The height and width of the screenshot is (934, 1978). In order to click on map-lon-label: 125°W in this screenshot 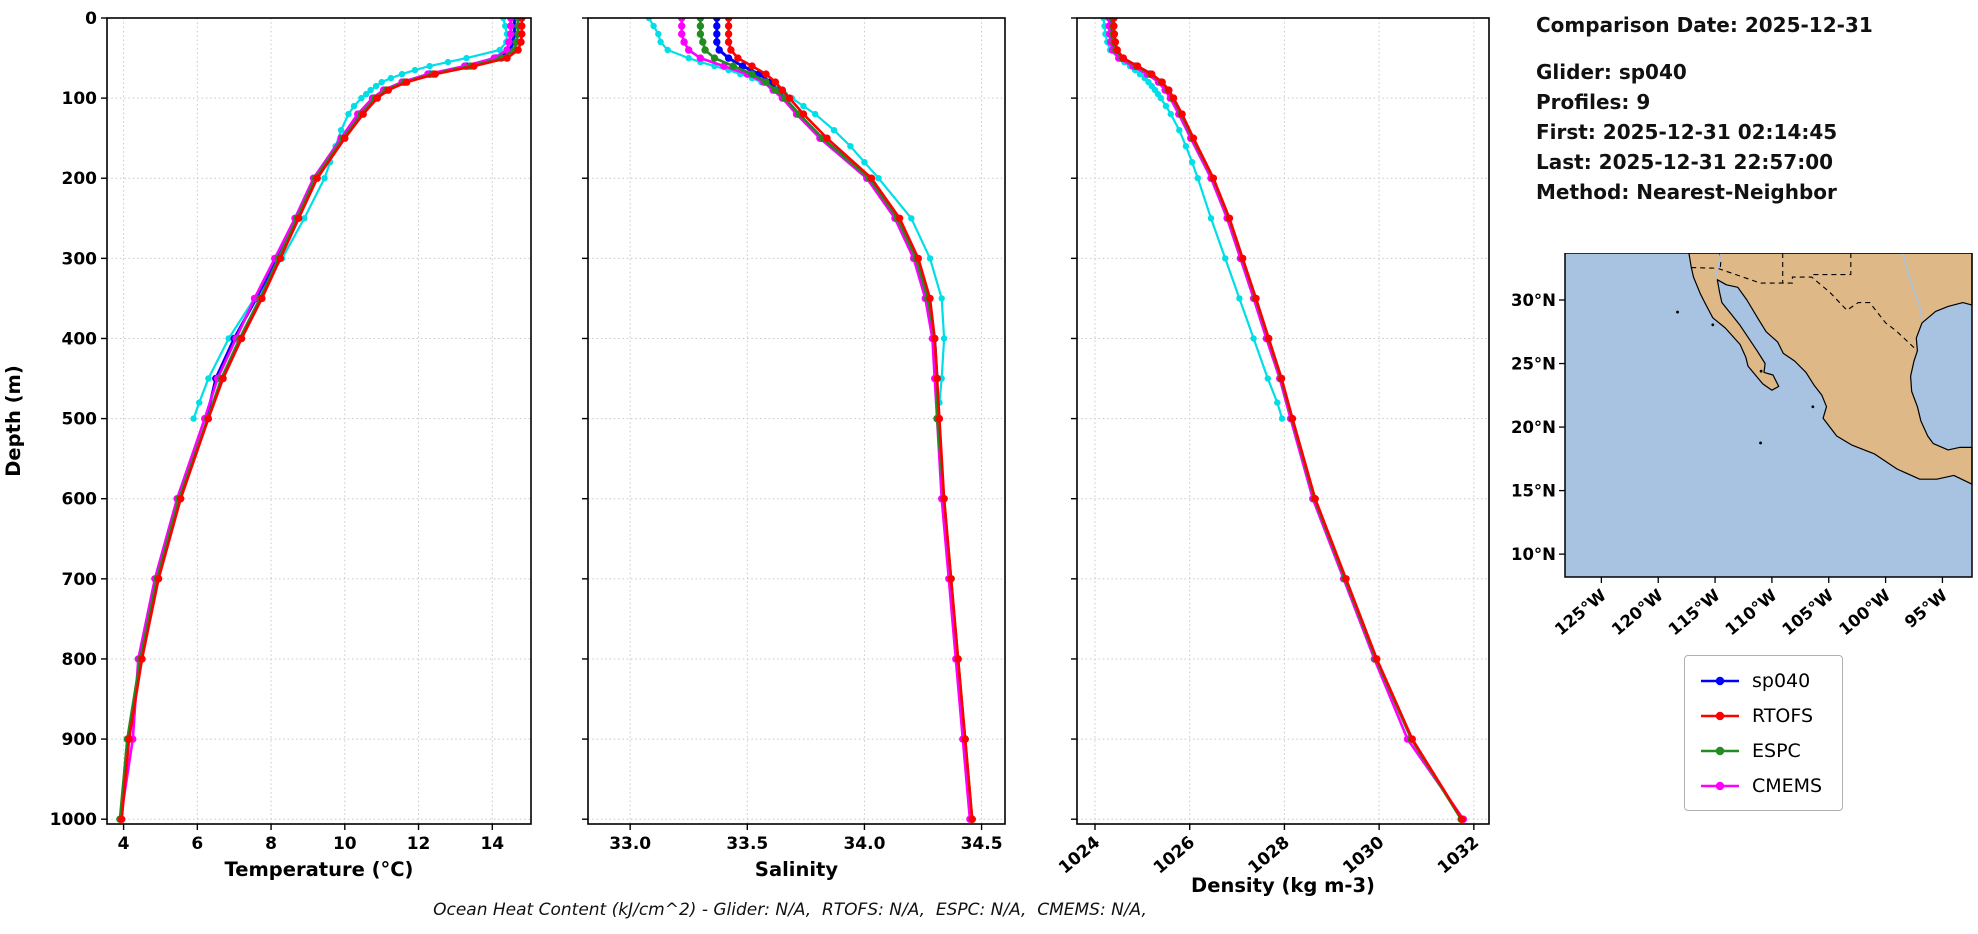, I will do `click(1580, 613)`.